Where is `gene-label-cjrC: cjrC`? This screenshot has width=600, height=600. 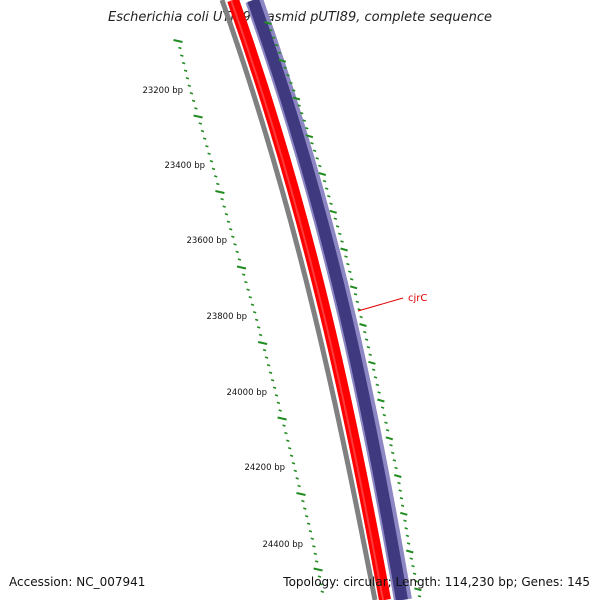
gene-label-cjrC: cjrC is located at coordinates (417, 298).